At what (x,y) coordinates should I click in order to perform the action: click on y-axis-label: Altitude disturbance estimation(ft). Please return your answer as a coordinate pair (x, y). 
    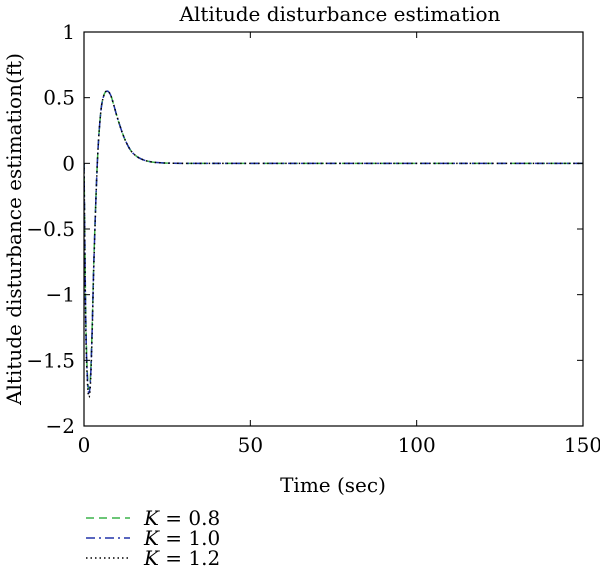
    Looking at the image, I should click on (14, 229).